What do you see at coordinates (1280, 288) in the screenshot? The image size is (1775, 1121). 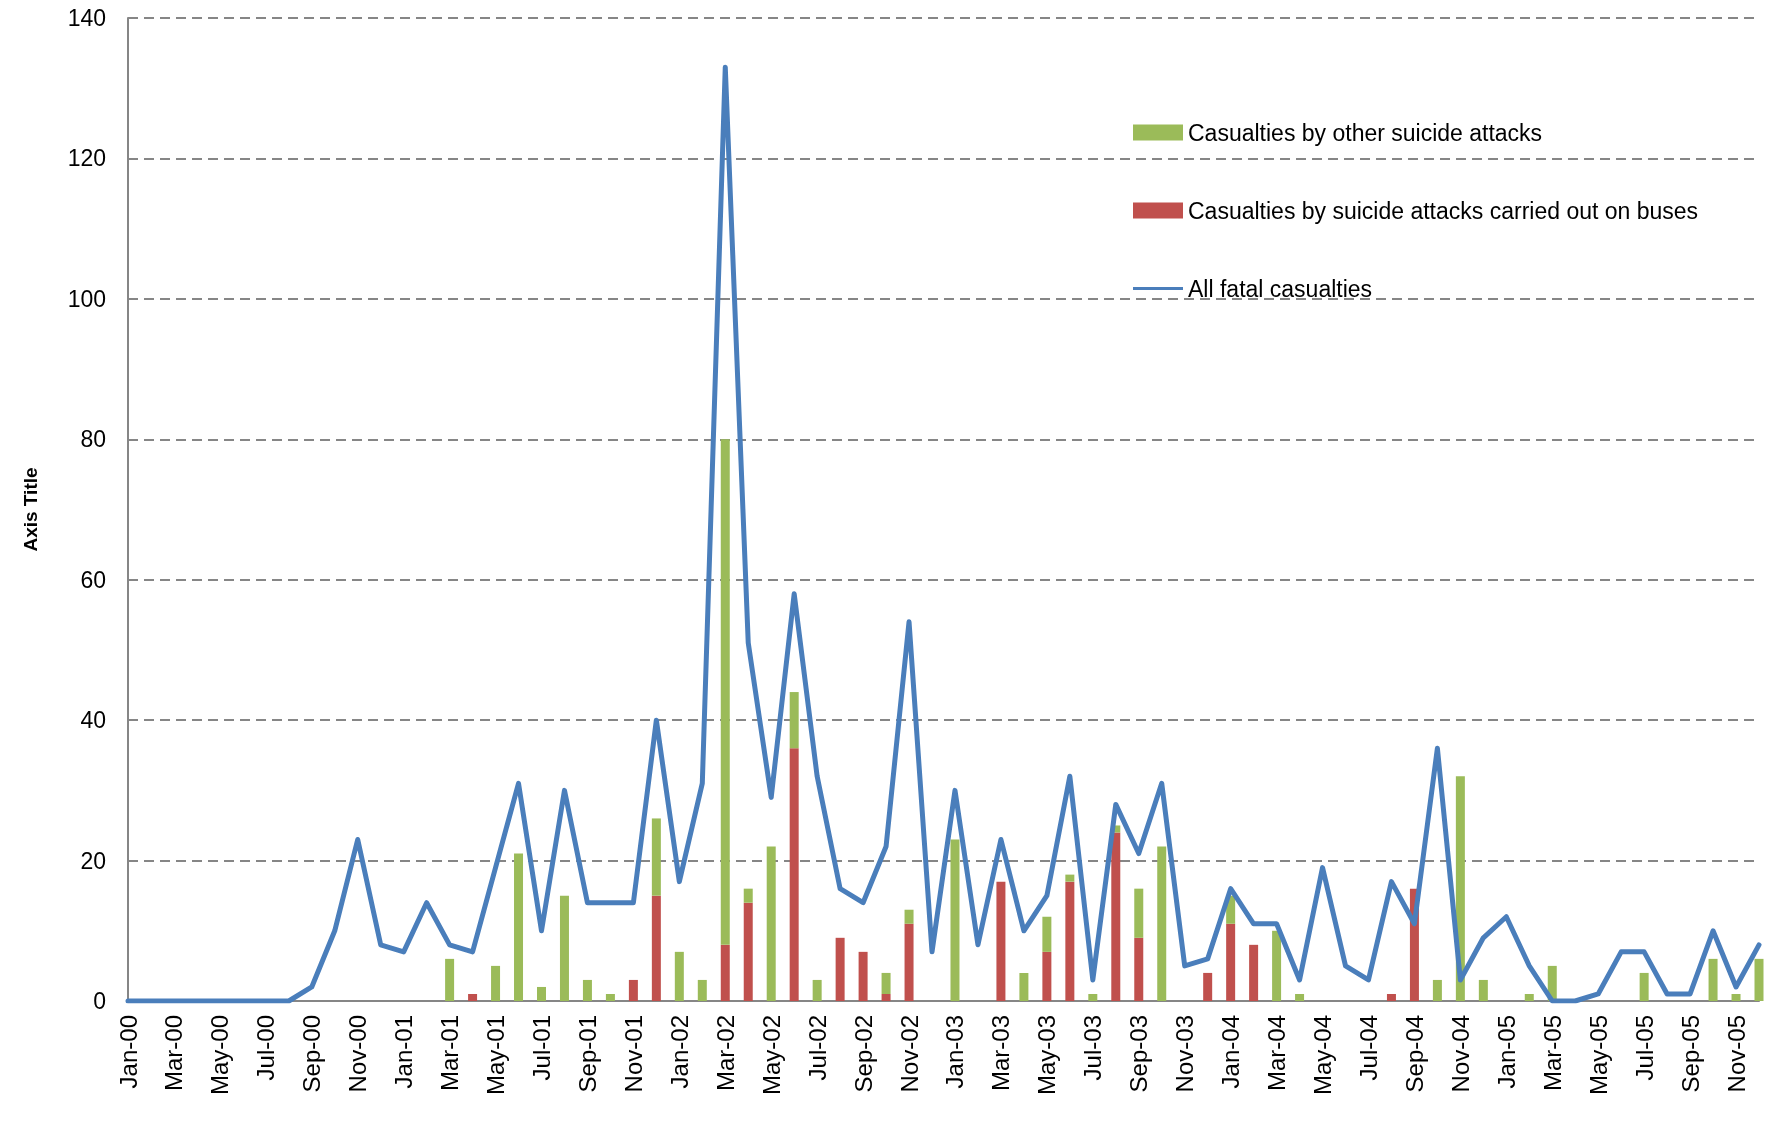 I see `legend-label: All fatal casualties` at bounding box center [1280, 288].